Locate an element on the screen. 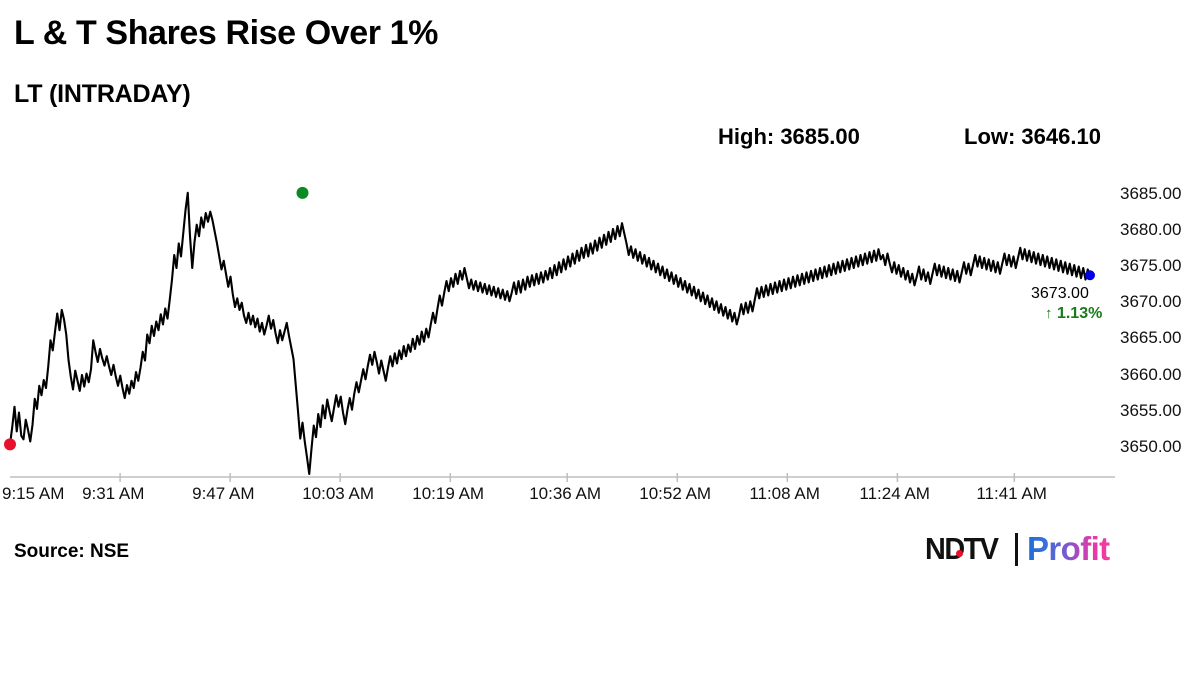 The width and height of the screenshot is (1200, 675). y-axis-tick-label: 3675.00 is located at coordinates (1151, 266).